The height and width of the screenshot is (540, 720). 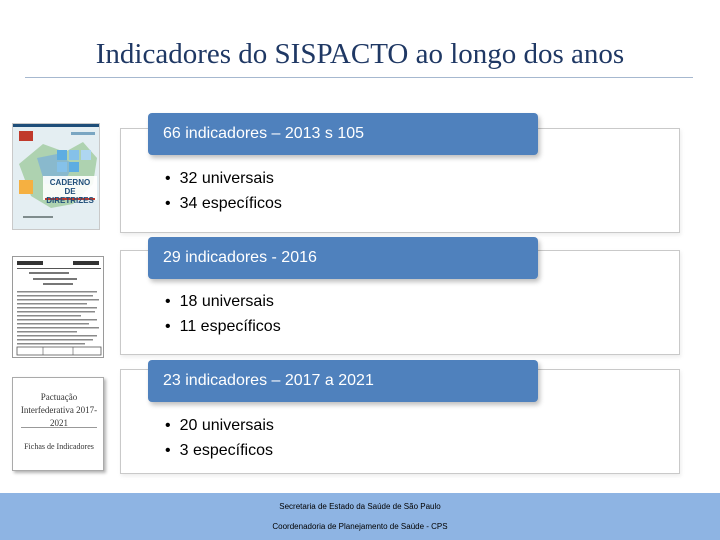 I want to click on list-item: 3 específicos, so click(x=219, y=450).